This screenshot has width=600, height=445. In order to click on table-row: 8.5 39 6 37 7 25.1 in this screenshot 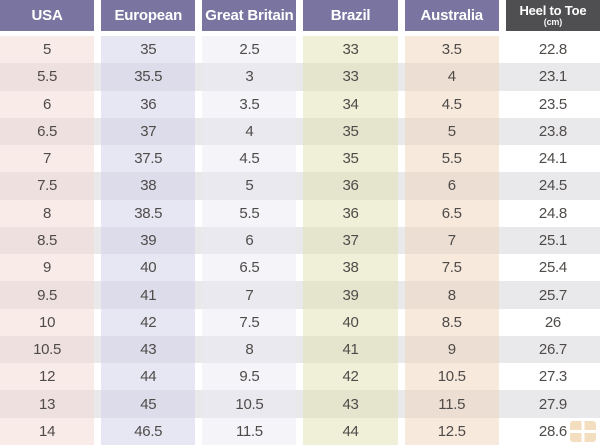, I will do `click(300, 240)`.